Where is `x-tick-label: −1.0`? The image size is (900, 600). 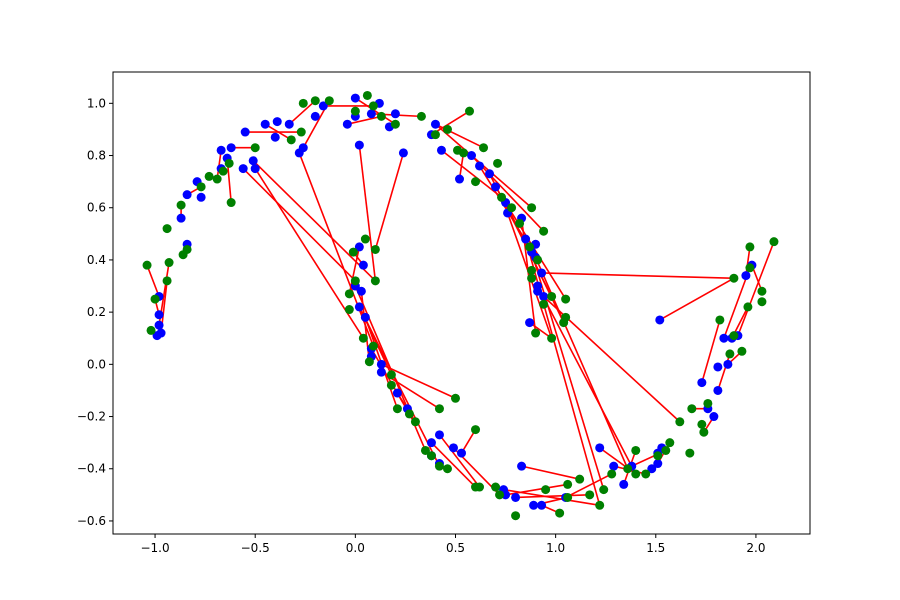
x-tick-label: −1.0 is located at coordinates (154, 548).